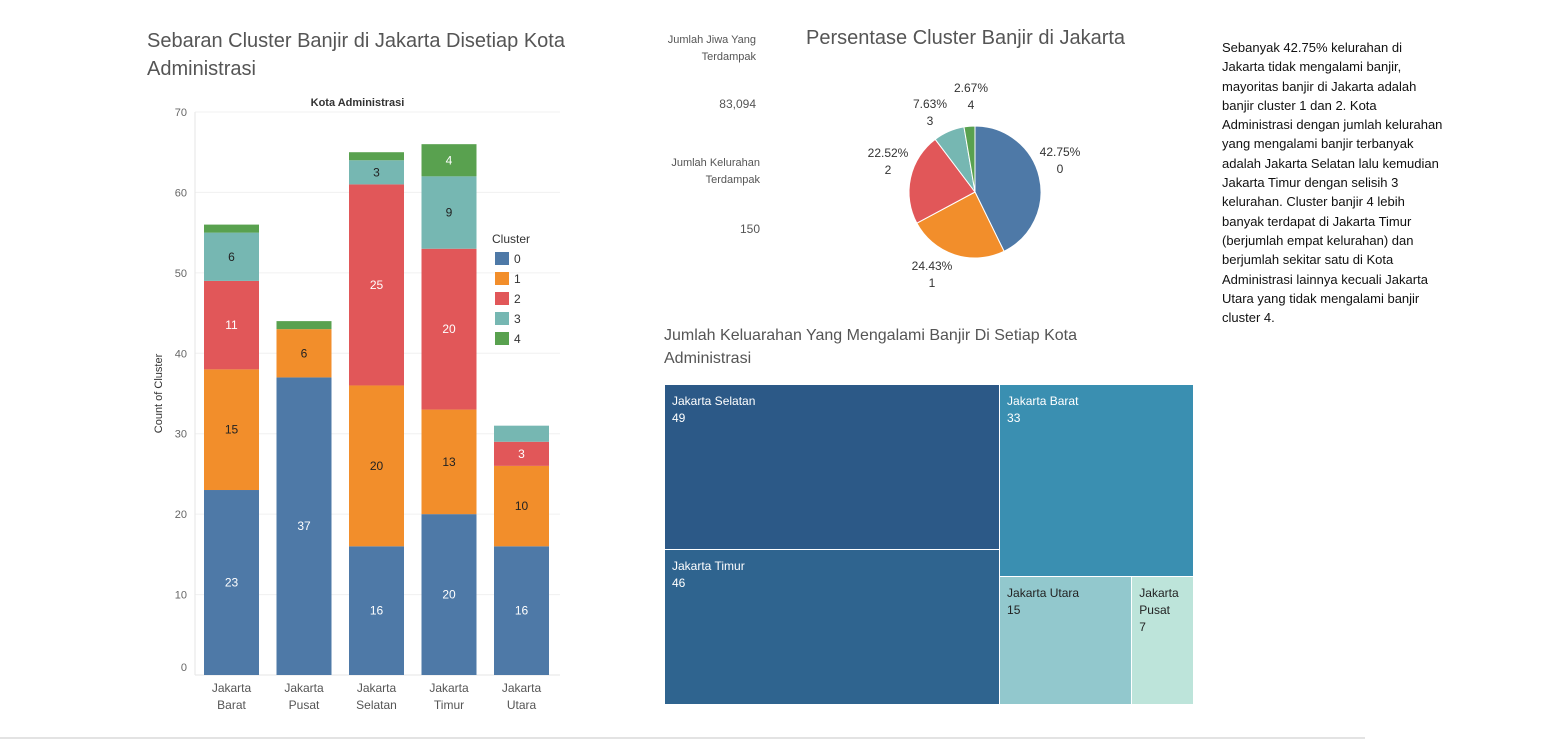  What do you see at coordinates (714, 401) in the screenshot?
I see `treemap-cell-name: Jakarta Selatan` at bounding box center [714, 401].